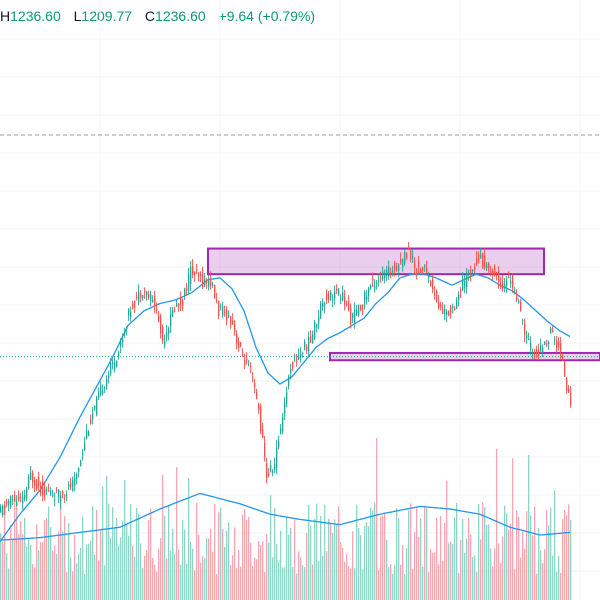 This screenshot has width=600, height=600. I want to click on low-label: L, so click(77, 16).